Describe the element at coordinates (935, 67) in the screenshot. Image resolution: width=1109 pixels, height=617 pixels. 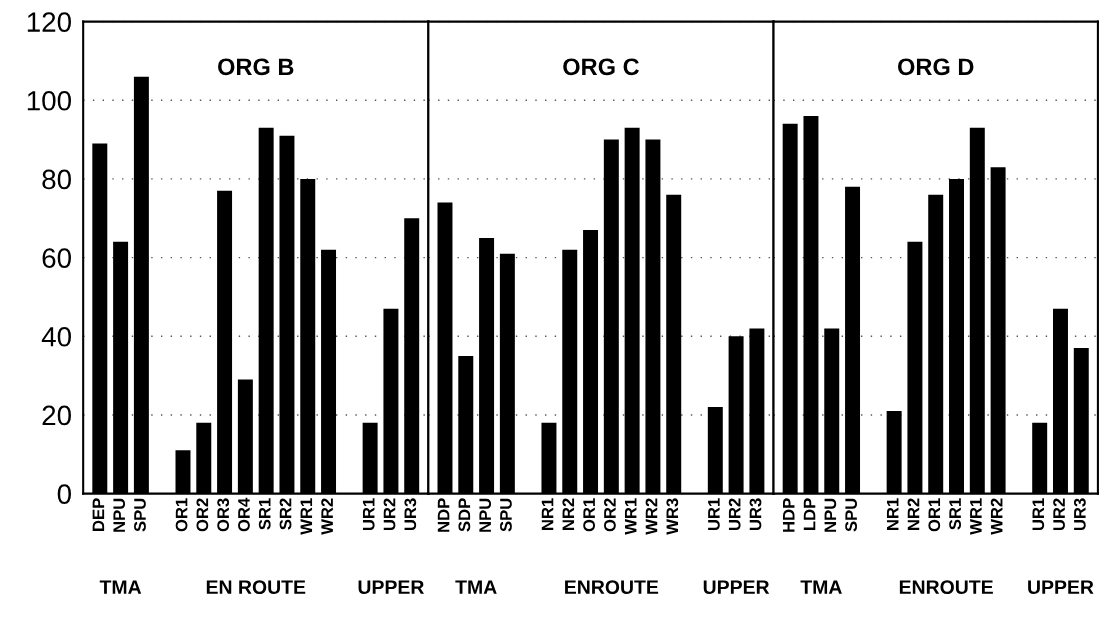
I see `text: ORG D` at that location.